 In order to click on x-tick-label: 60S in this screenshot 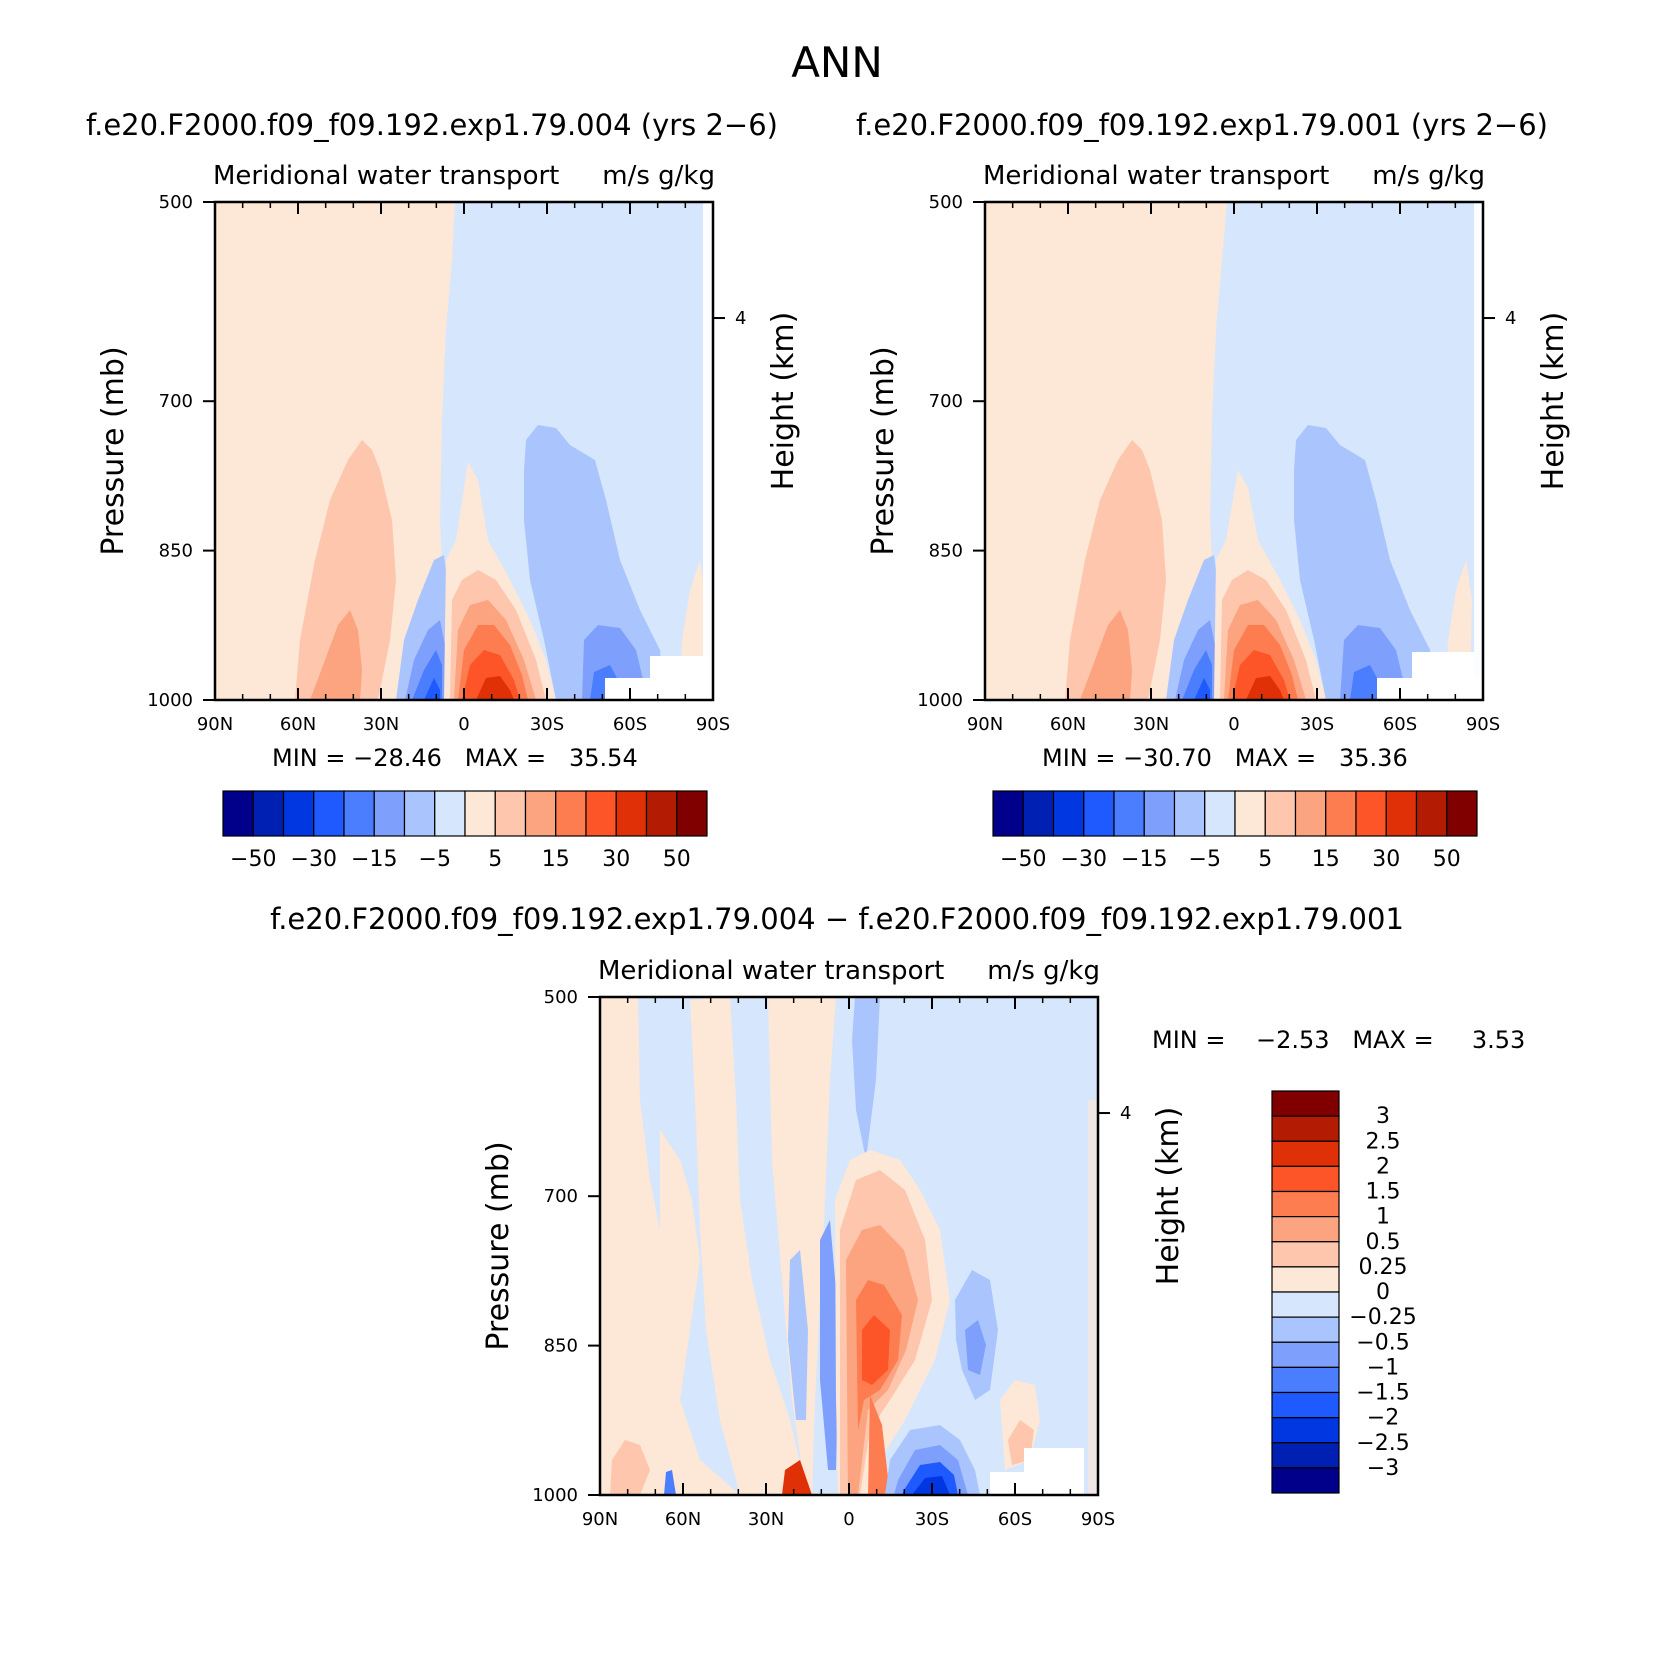, I will do `click(630, 724)`.